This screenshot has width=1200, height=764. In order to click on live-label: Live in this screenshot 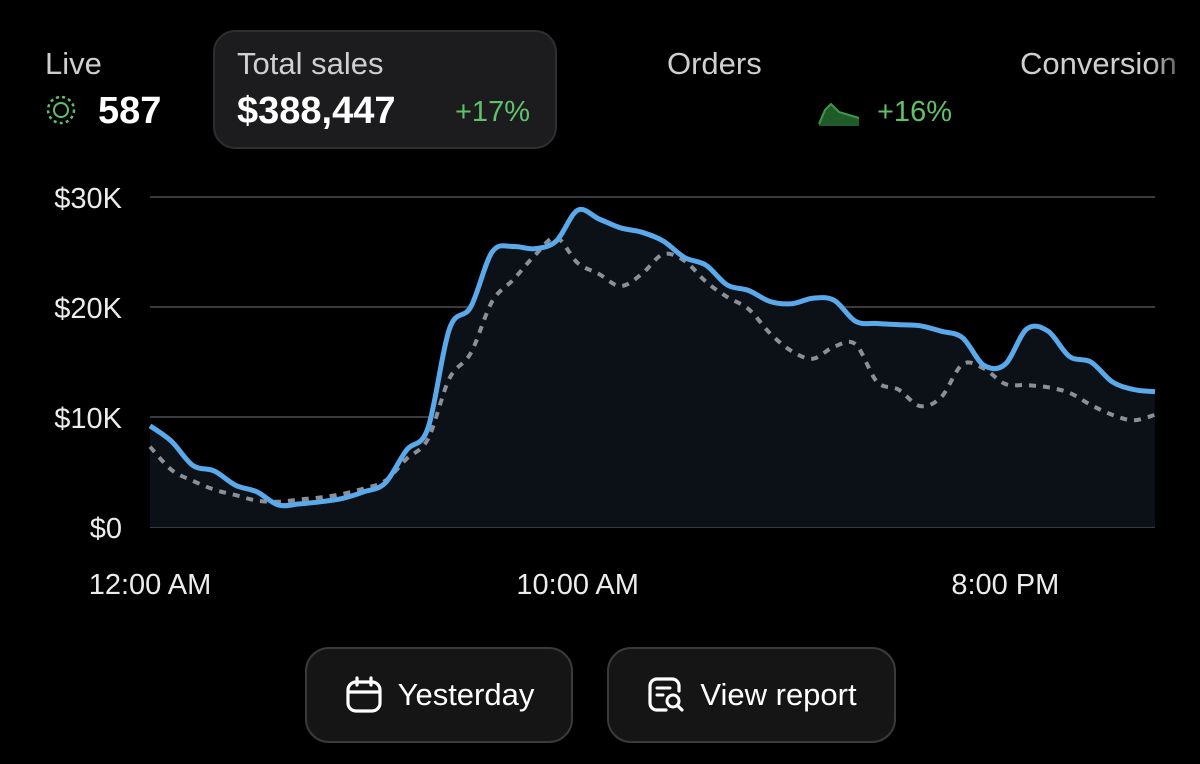, I will do `click(73, 63)`.